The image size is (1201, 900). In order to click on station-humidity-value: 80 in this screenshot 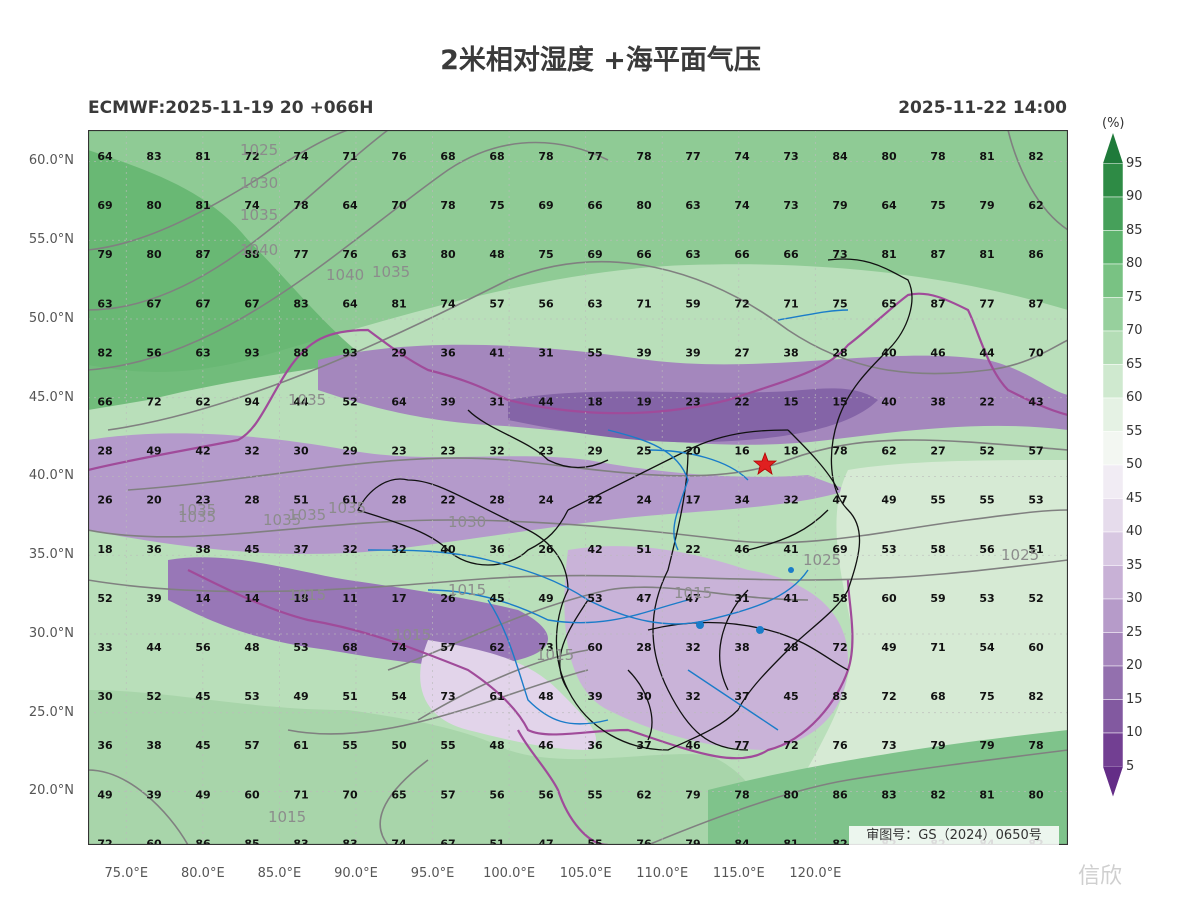, I will do `click(154, 254)`.